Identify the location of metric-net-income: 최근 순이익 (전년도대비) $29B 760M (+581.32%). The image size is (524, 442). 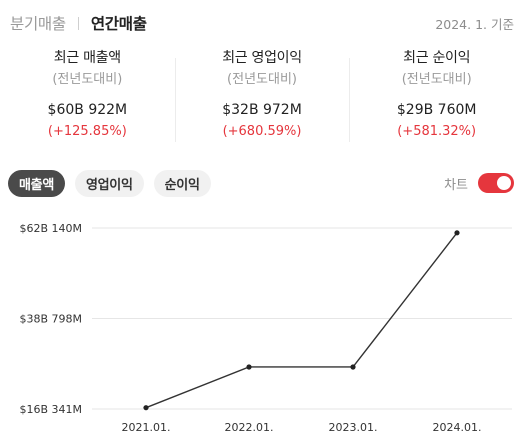
(436, 96).